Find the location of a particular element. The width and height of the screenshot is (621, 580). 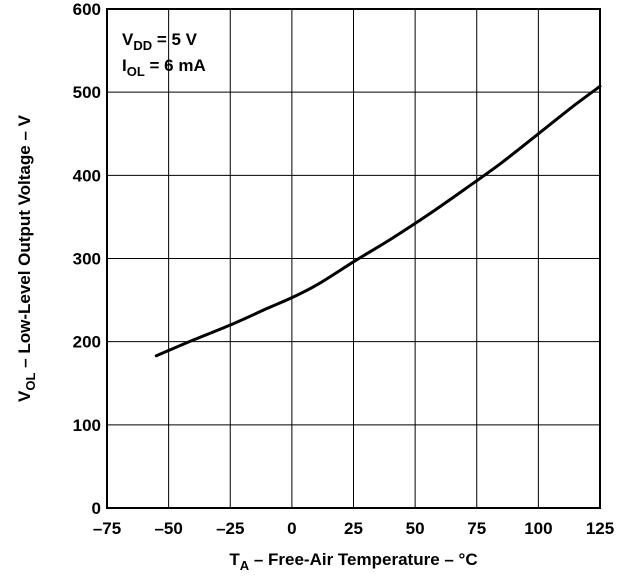

annotation-1-rest: = 6 mA is located at coordinates (175, 65).